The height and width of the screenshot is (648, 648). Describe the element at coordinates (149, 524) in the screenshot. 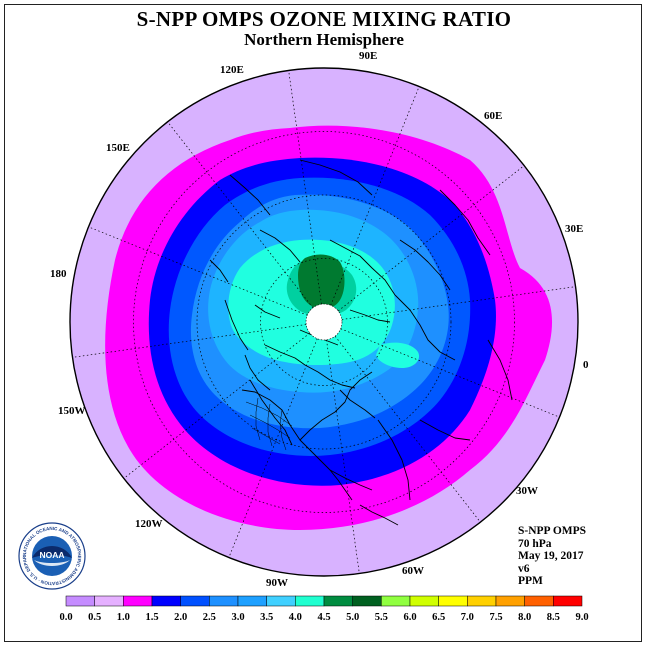

I see `longitude-label-120w: 120W` at that location.